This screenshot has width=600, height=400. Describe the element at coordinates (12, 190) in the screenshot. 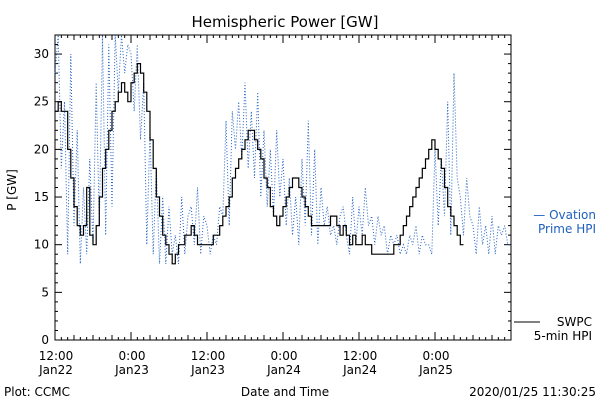

I see `y-axis-label: P [GW]` at that location.